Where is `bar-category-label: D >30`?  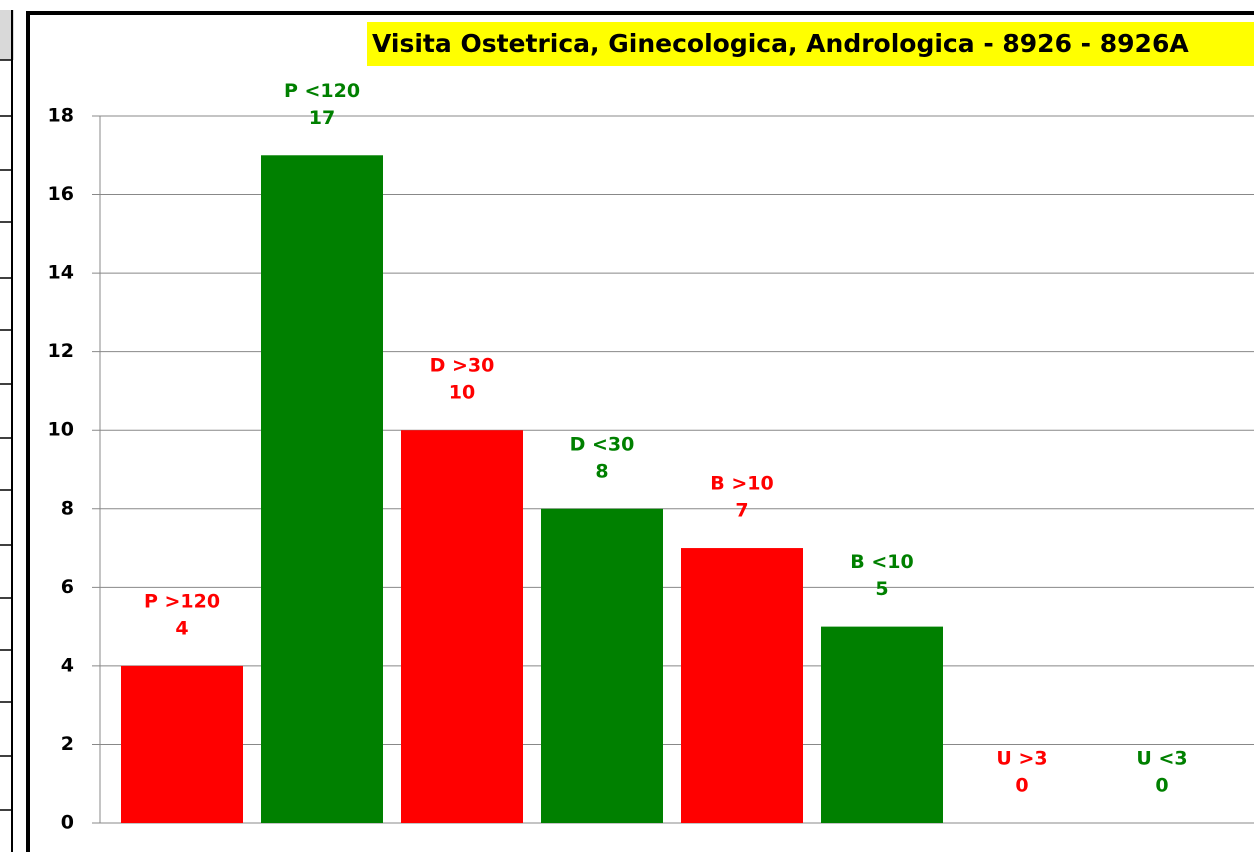
bar-category-label: D >30 is located at coordinates (462, 366).